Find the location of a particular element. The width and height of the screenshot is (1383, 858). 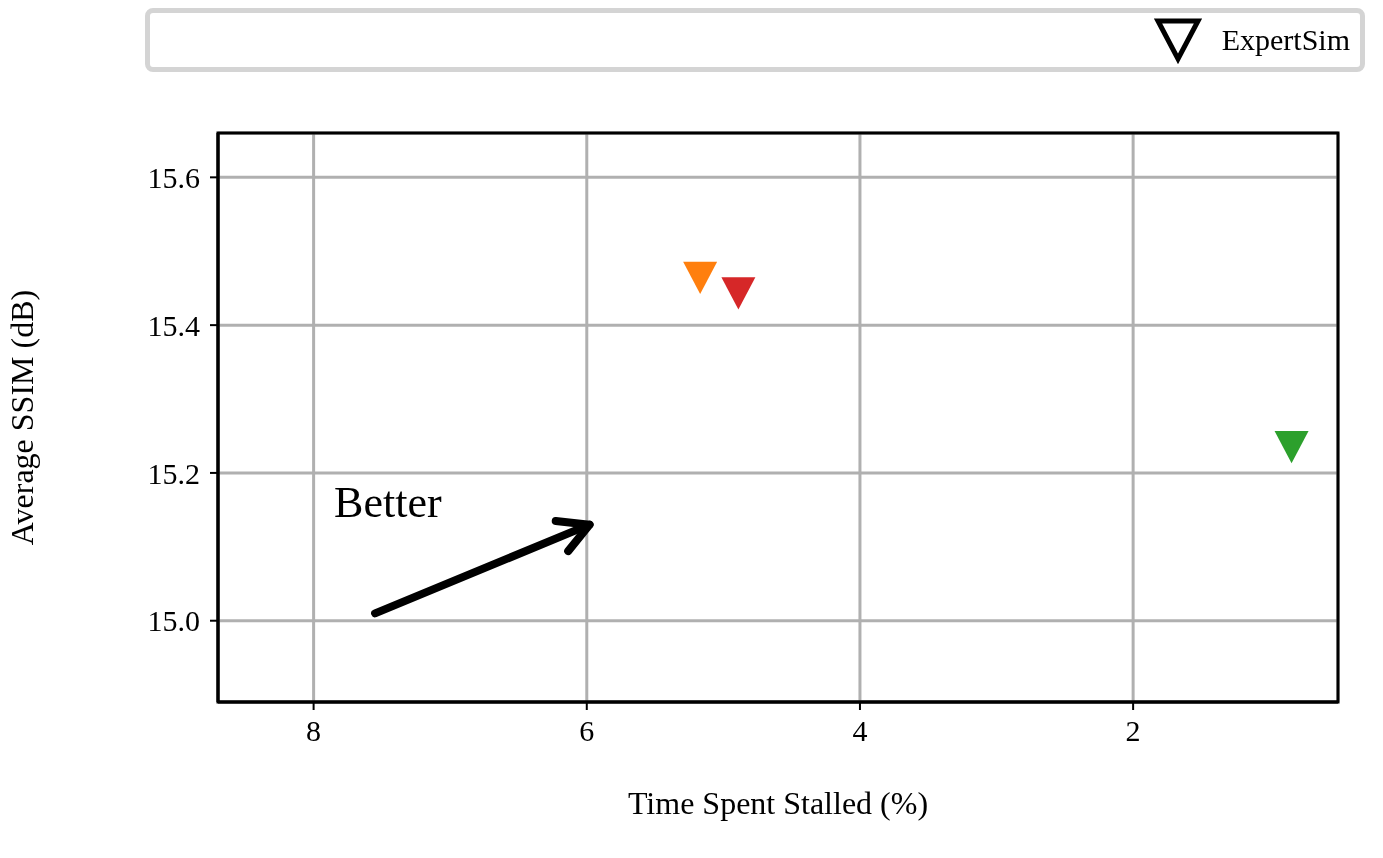

x-tick-label: 6 is located at coordinates (587, 731).